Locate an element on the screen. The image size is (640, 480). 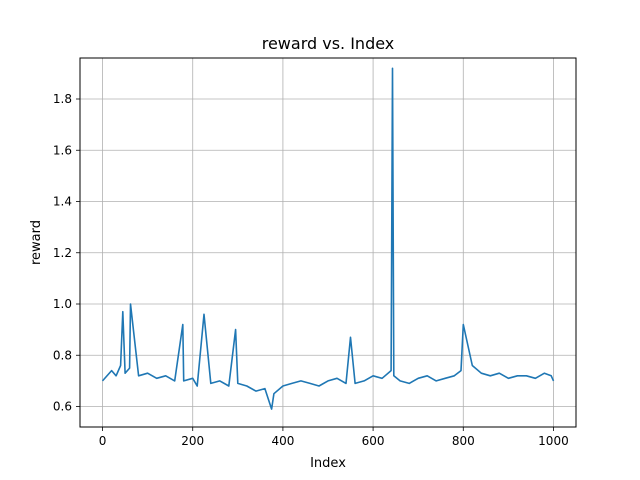
y-tick-label: 1.2 is located at coordinates (62, 253).